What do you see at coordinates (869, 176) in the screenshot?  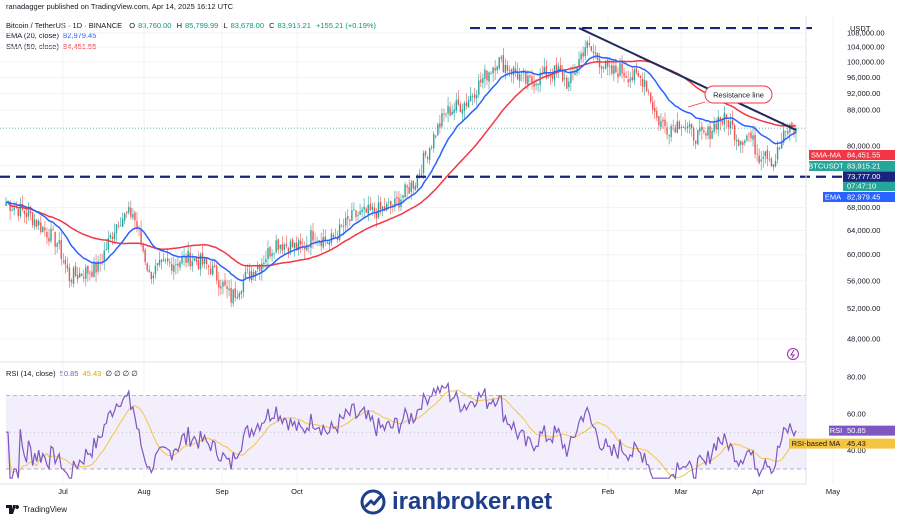 I see `support-price-tag-value-box` at bounding box center [869, 176].